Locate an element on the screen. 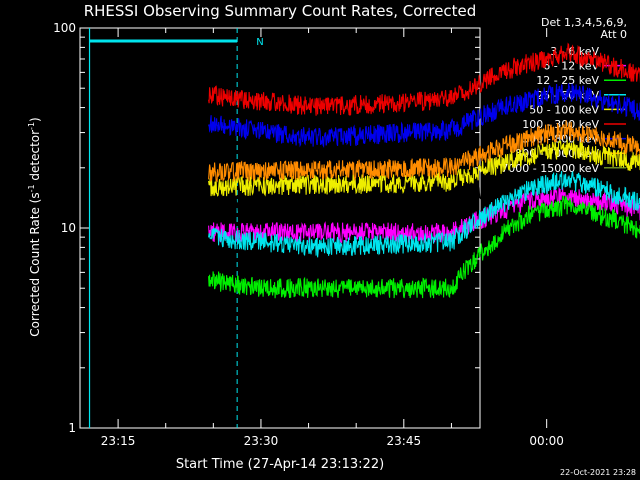  x-tick-label: 23:15 is located at coordinates (118, 441).